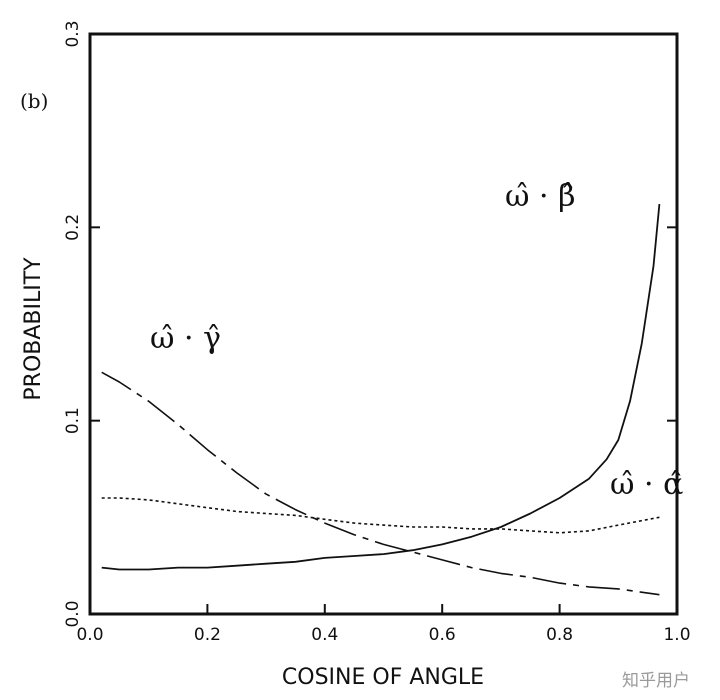 This screenshot has height=700, width=720. What do you see at coordinates (646, 484) in the screenshot?
I see `series-label-alpha: ω̂ · α̂` at bounding box center [646, 484].